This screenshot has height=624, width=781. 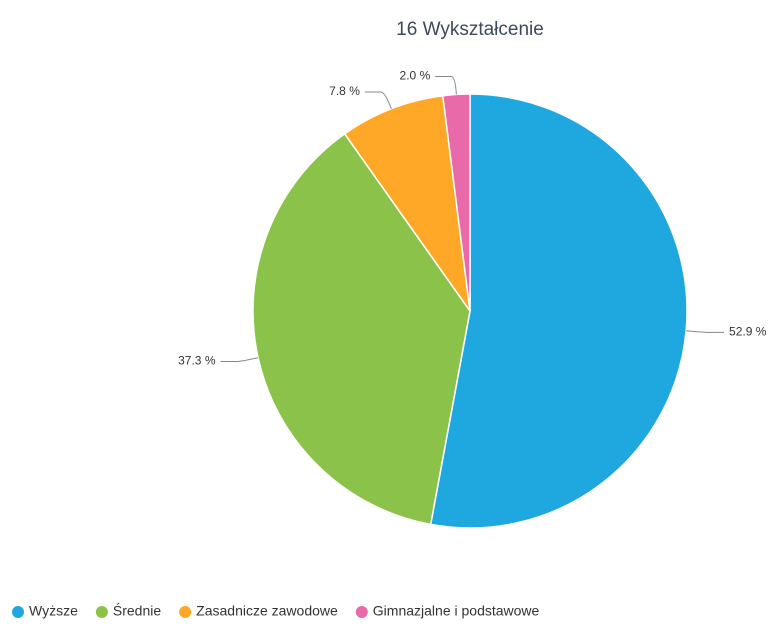 What do you see at coordinates (267, 611) in the screenshot?
I see `legend-text: Zasadnicze zawodowe` at bounding box center [267, 611].